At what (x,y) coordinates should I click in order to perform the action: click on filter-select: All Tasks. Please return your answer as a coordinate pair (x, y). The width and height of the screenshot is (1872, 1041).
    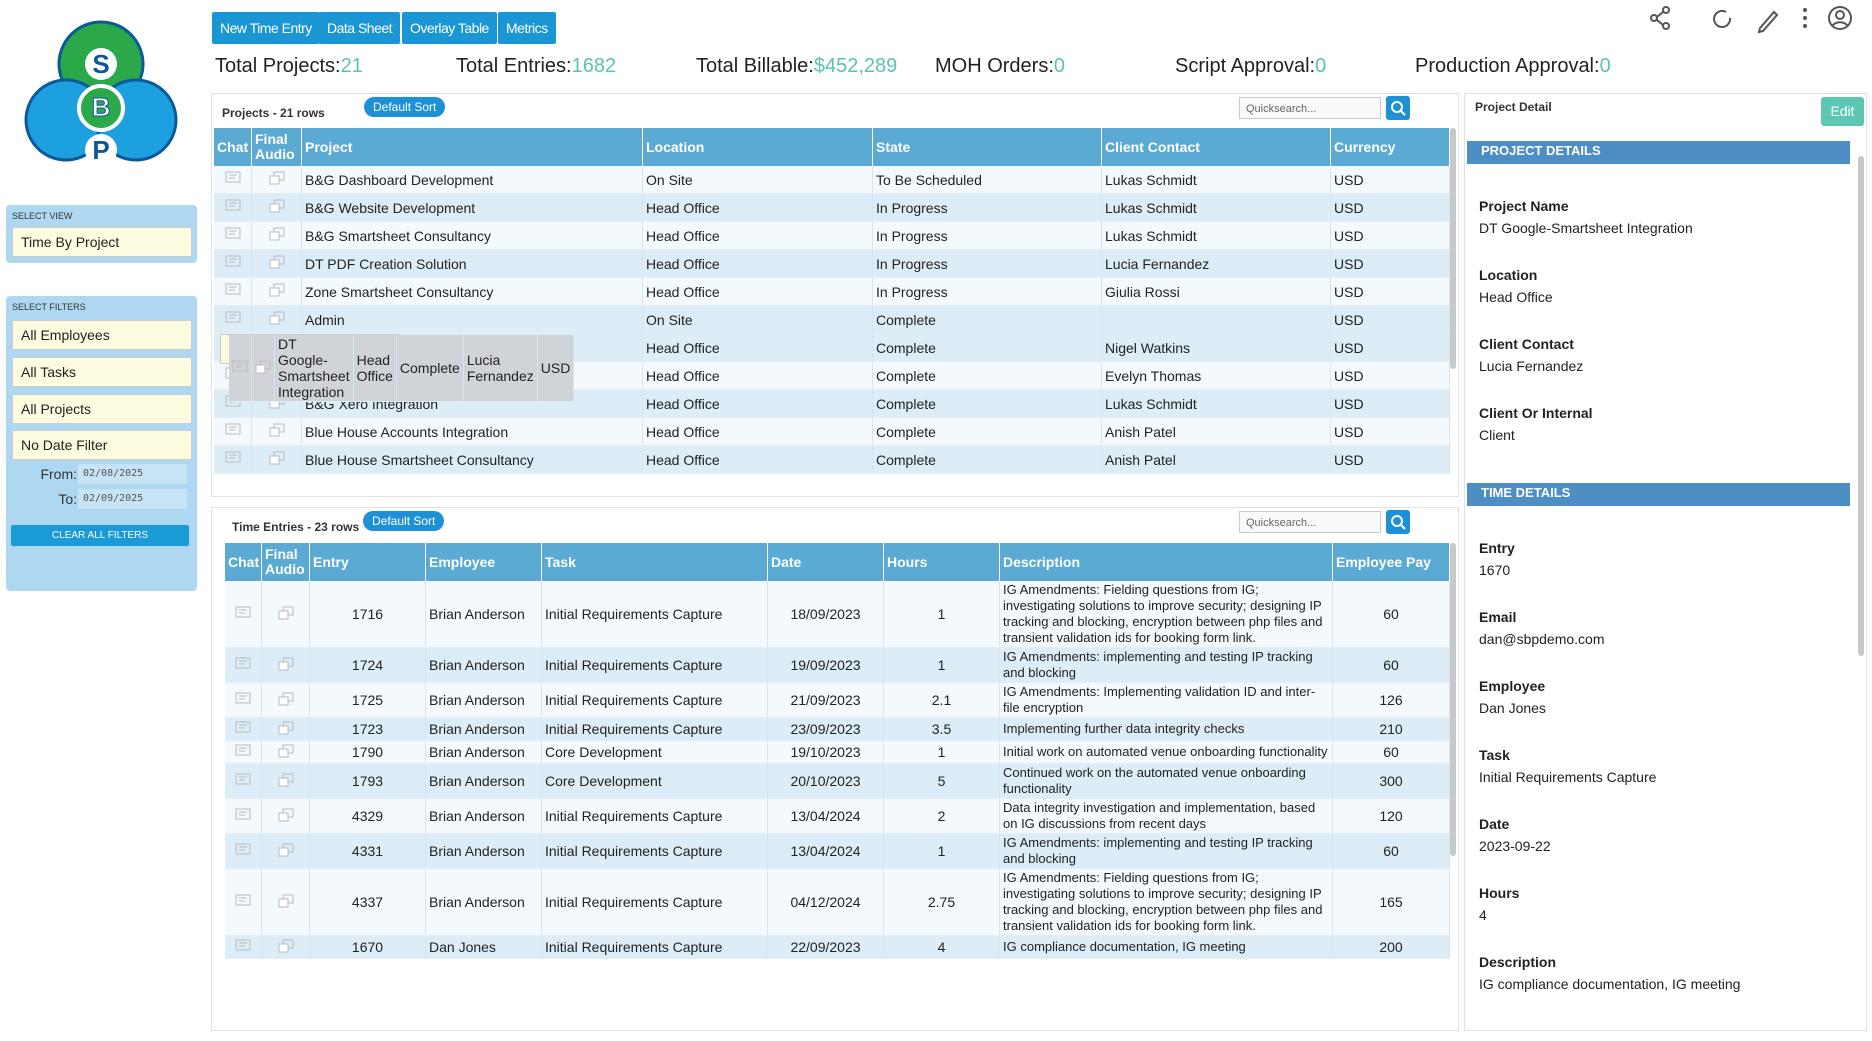
    Looking at the image, I should click on (102, 372).